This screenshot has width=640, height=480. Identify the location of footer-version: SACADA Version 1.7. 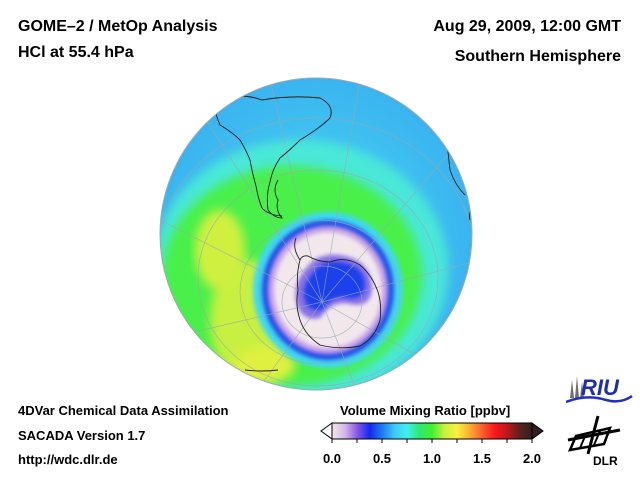
(82, 435).